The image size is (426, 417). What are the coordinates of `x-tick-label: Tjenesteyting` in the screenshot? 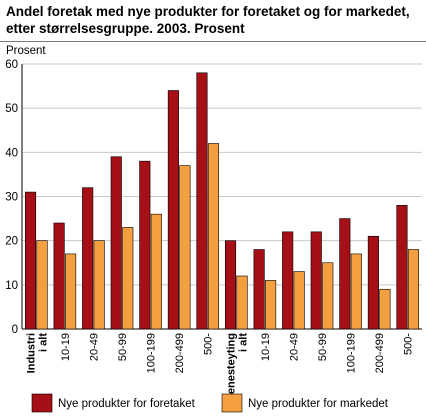 It's located at (231, 368).